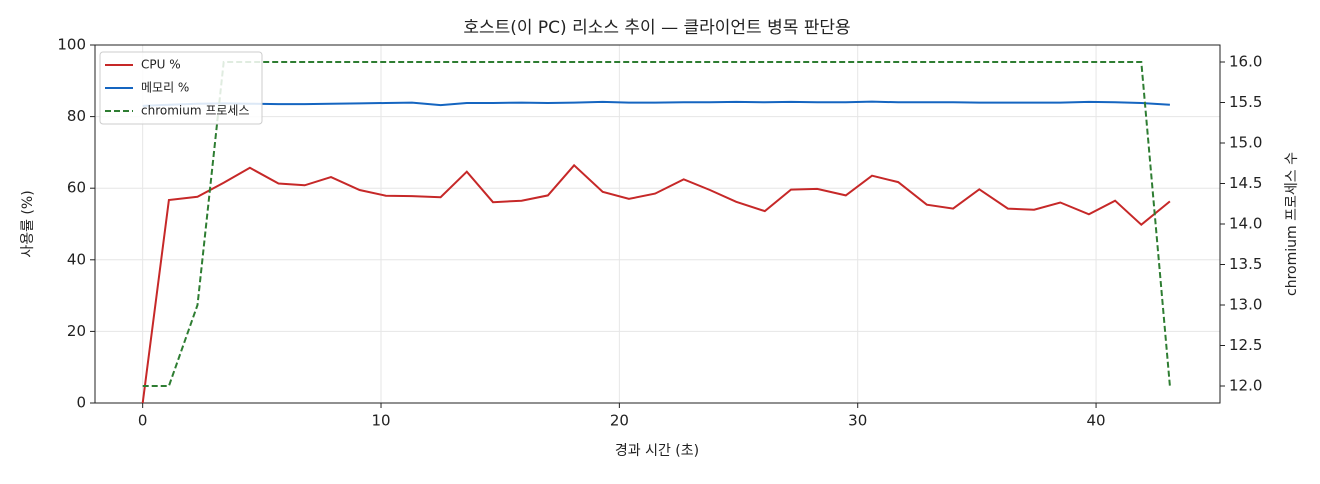  Describe the element at coordinates (28, 223) in the screenshot. I see `y-axis-label: 사용률 (%)` at that location.